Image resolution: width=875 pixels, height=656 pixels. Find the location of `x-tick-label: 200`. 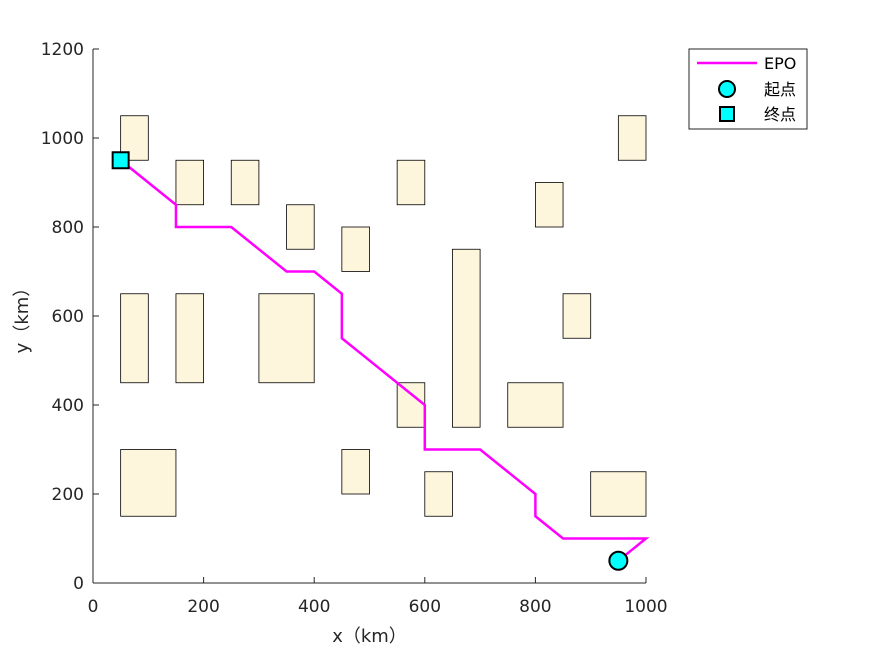

x-tick-label: 200 is located at coordinates (203, 607).